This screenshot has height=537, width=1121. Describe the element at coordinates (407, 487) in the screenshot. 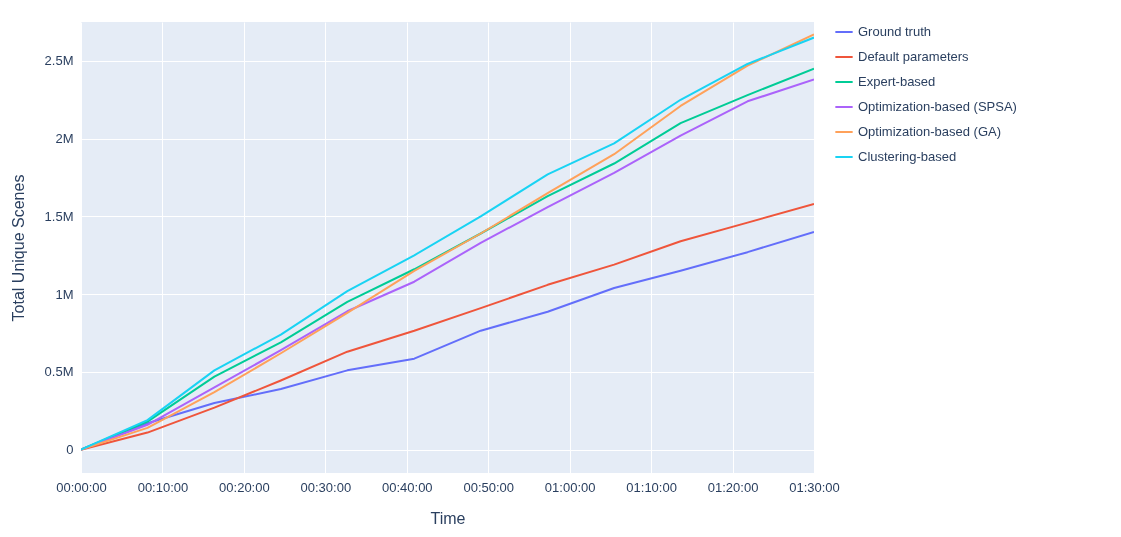

I see `x-tick-label: 00:40:00` at that location.